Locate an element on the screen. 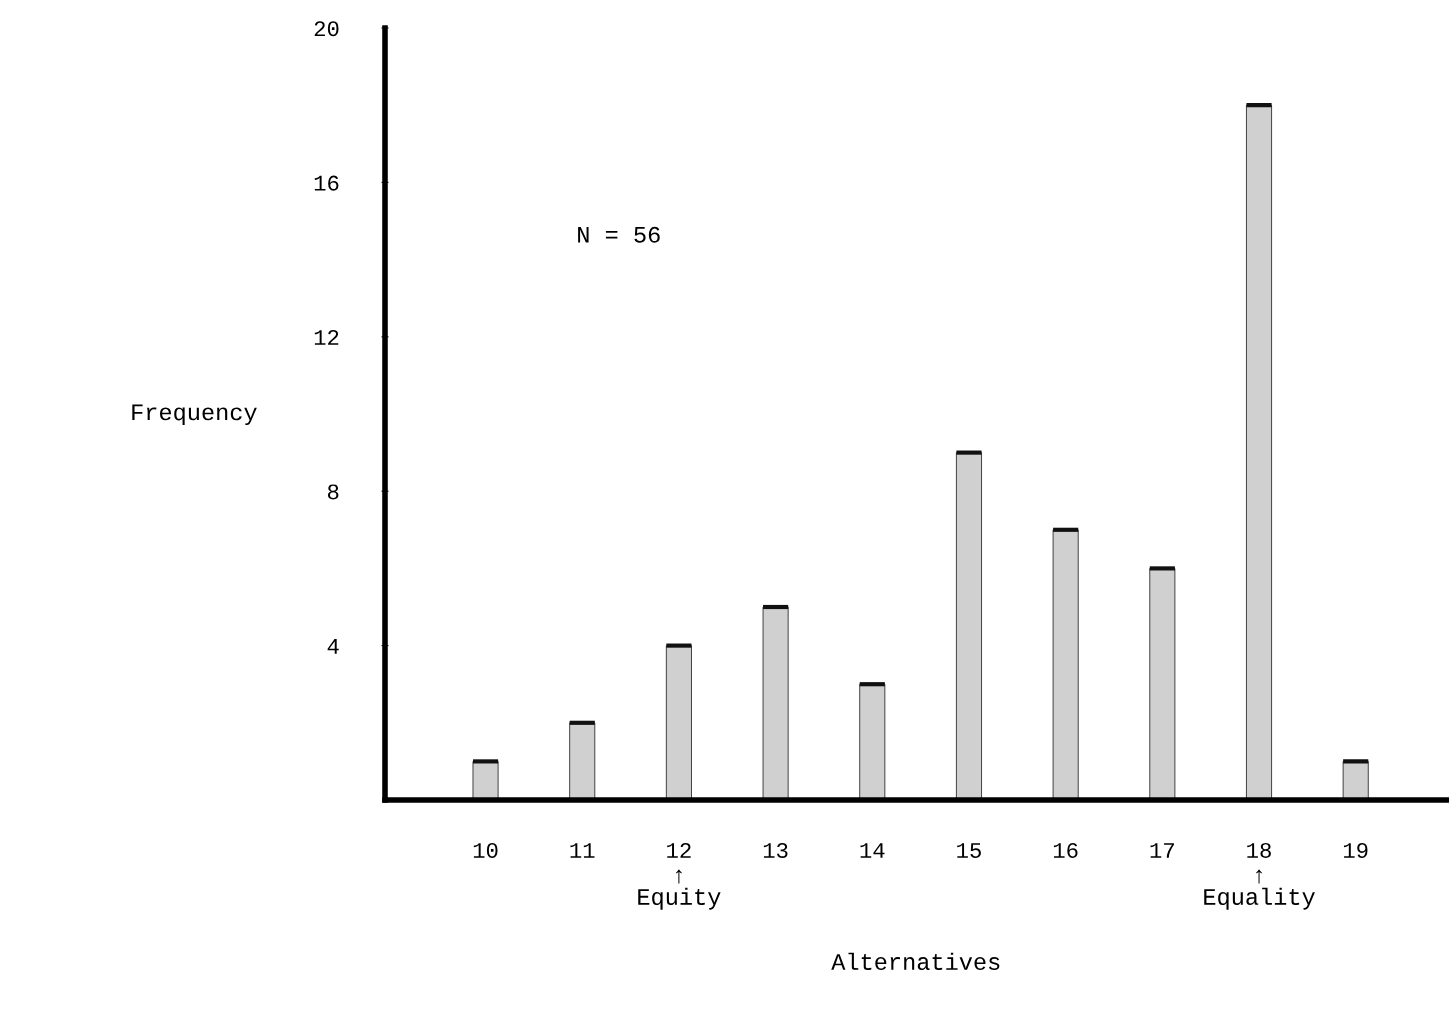 This screenshot has height=1024, width=1449. y-tick-label: 20 is located at coordinates (326, 29).